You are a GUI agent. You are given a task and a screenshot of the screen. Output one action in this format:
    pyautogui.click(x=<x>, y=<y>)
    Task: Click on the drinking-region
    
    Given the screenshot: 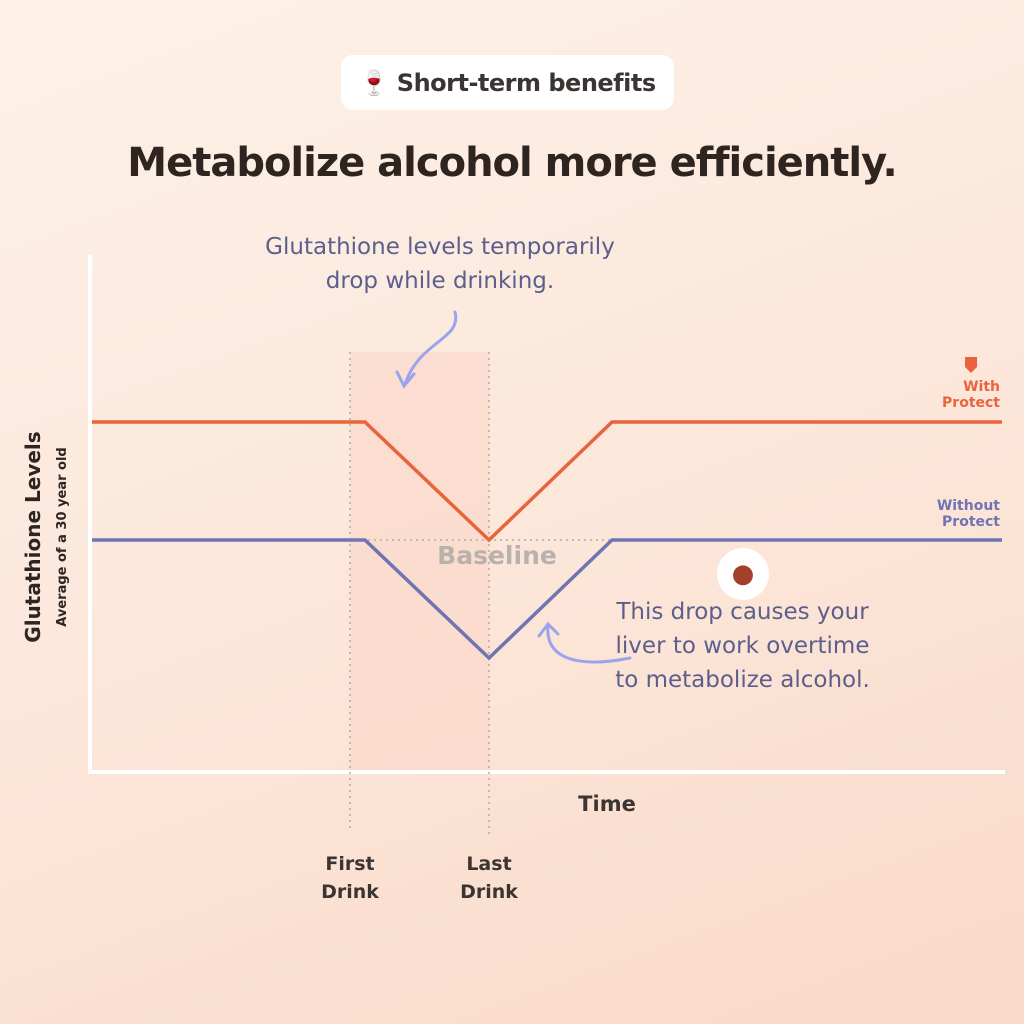 What is the action you would take?
    pyautogui.click(x=419, y=562)
    